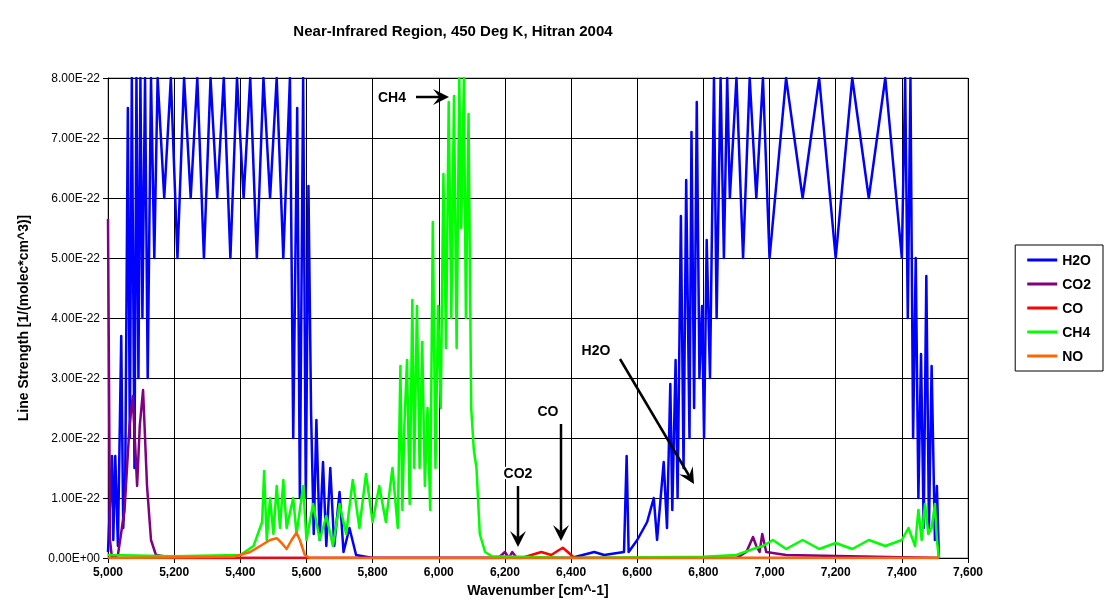  What do you see at coordinates (76, 198) in the screenshot?
I see `y-tick-label: 6.00E-22` at bounding box center [76, 198].